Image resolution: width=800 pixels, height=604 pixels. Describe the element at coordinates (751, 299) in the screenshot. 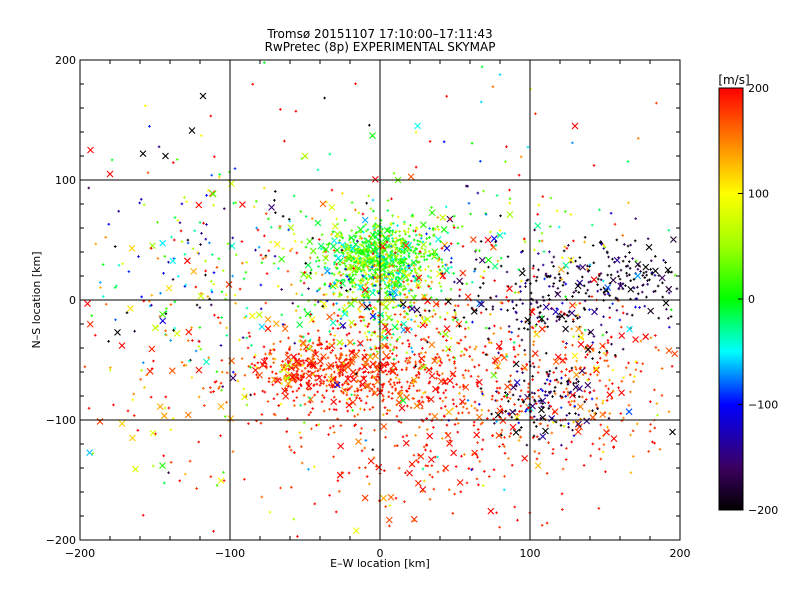

I see `colorbar-tick-label: 0` at that location.